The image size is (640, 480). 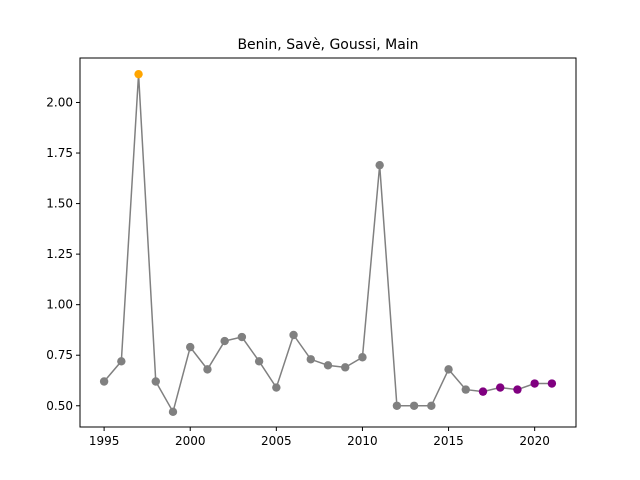 I want to click on y-tick-label: 1.75, so click(x=59, y=153).